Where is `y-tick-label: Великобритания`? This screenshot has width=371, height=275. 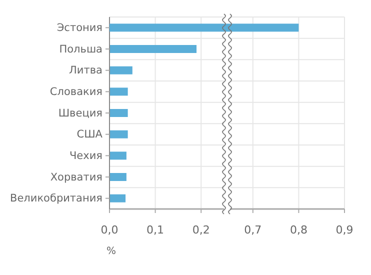
y-tick-label: Великобритания is located at coordinates (56, 198).